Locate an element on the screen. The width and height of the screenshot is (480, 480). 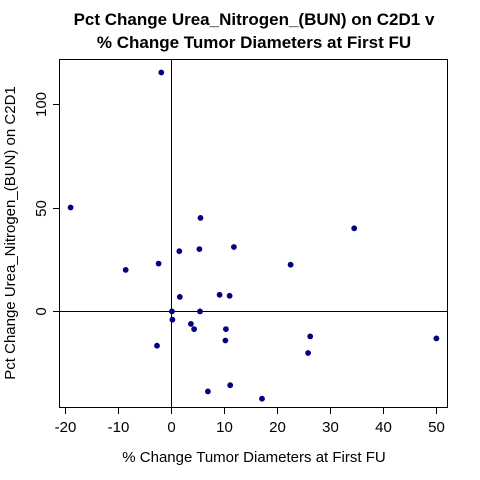
y-axis-ticks: 0 50 100 is located at coordinates (46, 204).